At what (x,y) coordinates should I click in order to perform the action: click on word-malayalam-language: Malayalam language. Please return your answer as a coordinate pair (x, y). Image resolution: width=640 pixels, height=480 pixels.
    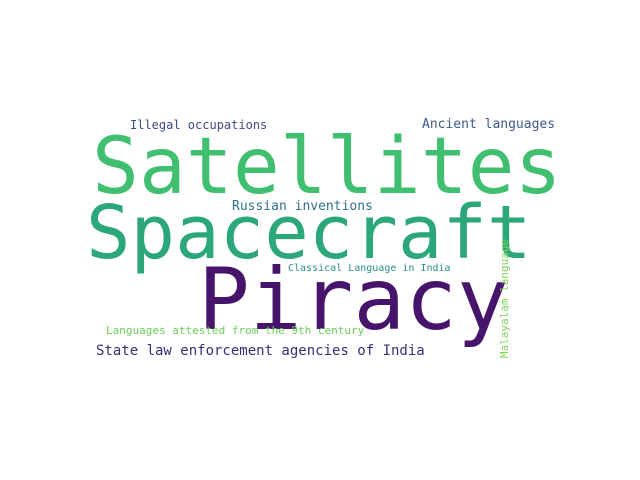
    Looking at the image, I should click on (505, 298).